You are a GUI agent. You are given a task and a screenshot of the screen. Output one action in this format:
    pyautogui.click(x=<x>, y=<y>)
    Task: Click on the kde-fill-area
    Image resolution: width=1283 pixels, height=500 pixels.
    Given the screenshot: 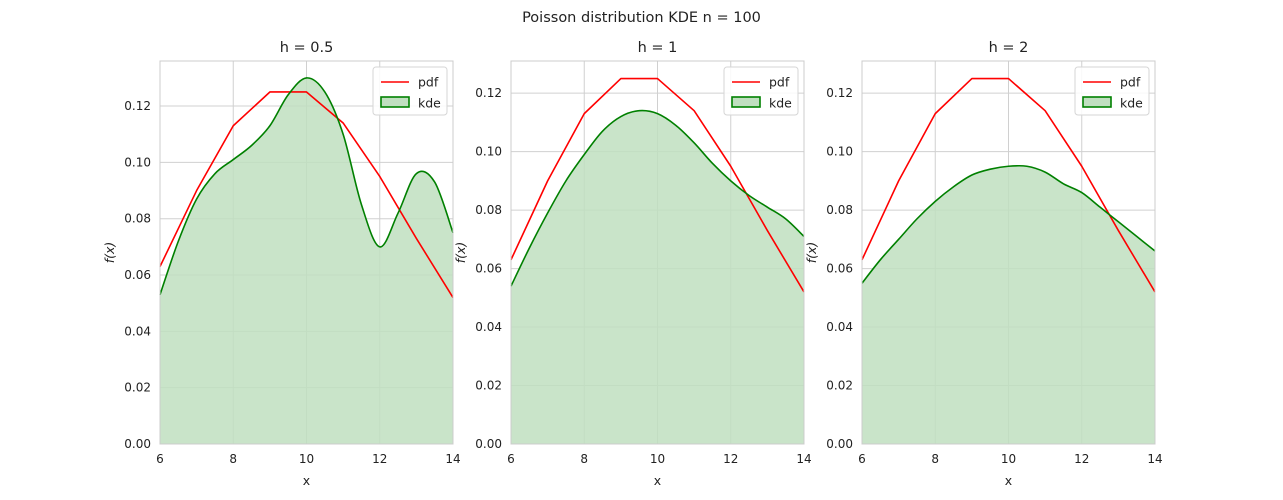 What is the action you would take?
    pyautogui.click(x=1008, y=304)
    